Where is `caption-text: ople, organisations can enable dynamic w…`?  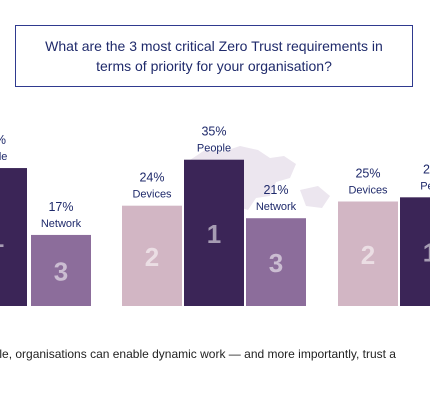
caption-text: ople, organisations can enable dynamic w… is located at coordinates (198, 354).